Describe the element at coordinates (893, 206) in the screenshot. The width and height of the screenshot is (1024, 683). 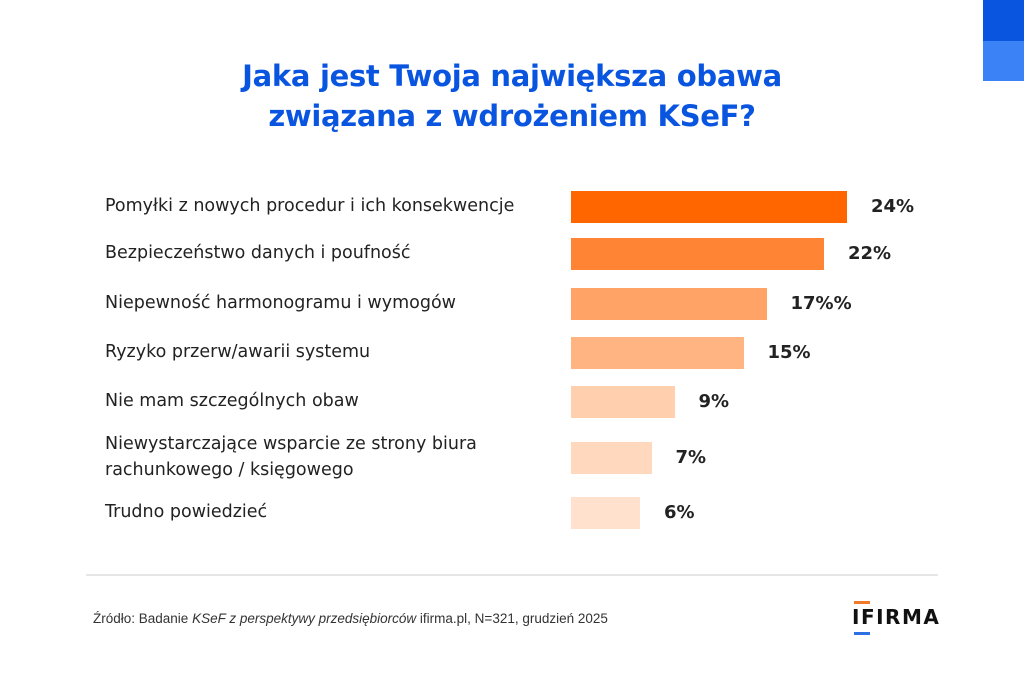
I see `value-label: 24%` at that location.